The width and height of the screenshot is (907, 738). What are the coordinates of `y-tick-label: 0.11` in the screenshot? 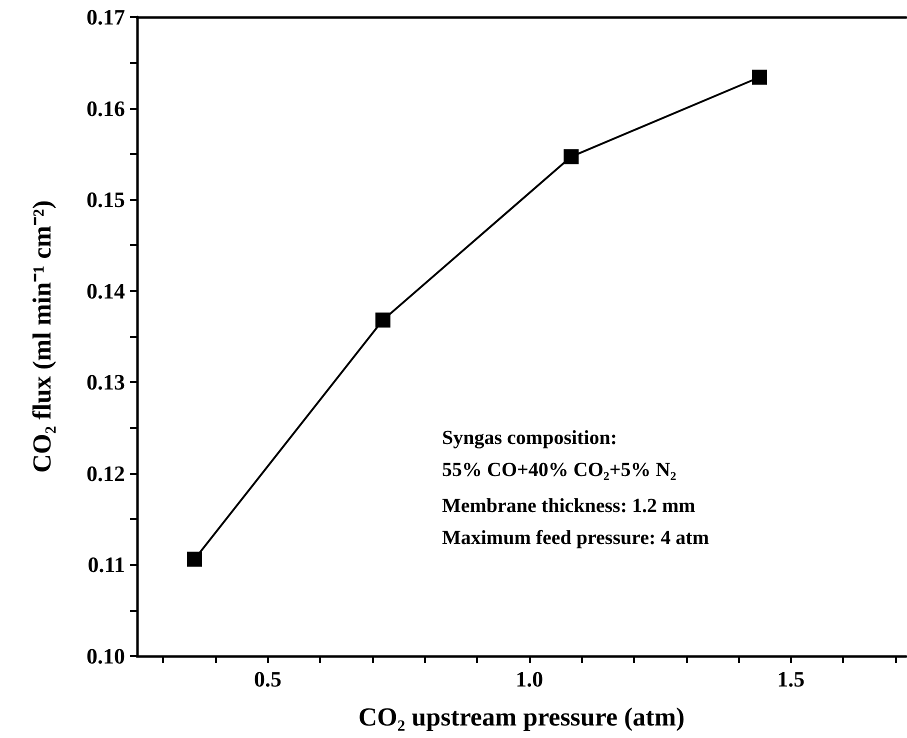 It's located at (106, 565).